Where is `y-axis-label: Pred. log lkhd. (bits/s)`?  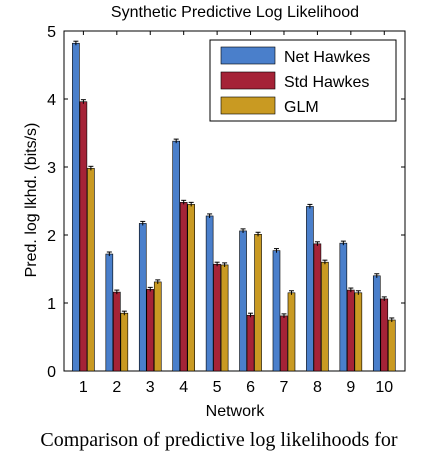 y-axis-label: Pred. log lkhd. (bits/s) is located at coordinates (31, 200).